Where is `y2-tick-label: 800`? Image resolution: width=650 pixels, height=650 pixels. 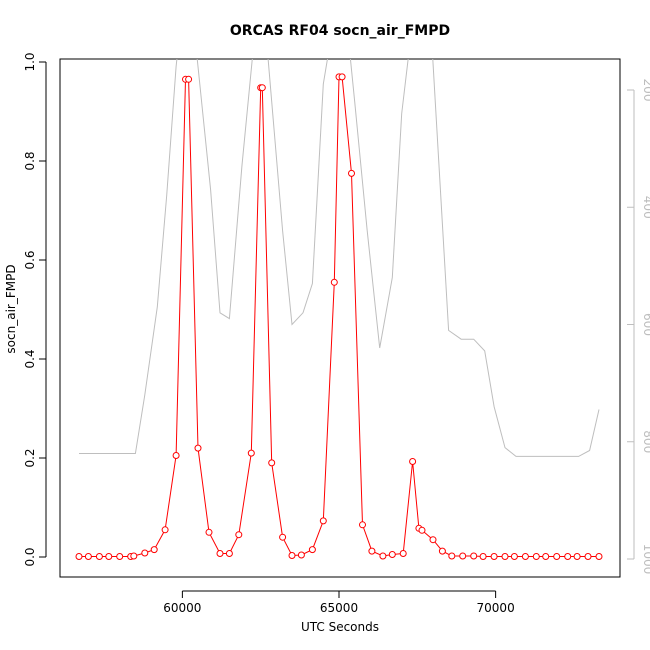
y2-tick-label: 800 is located at coordinates (645, 441).